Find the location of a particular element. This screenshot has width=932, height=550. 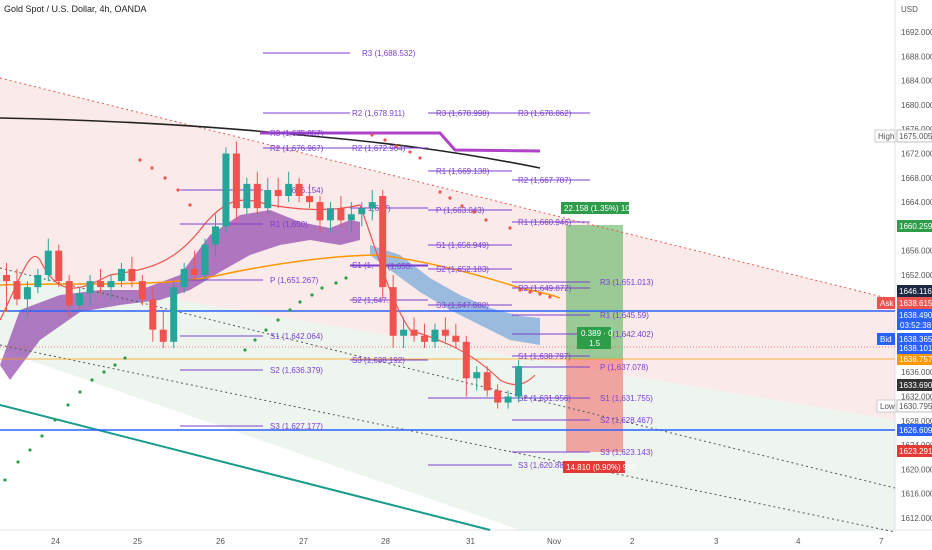

orange-value: 1636.757 is located at coordinates (915, 359).